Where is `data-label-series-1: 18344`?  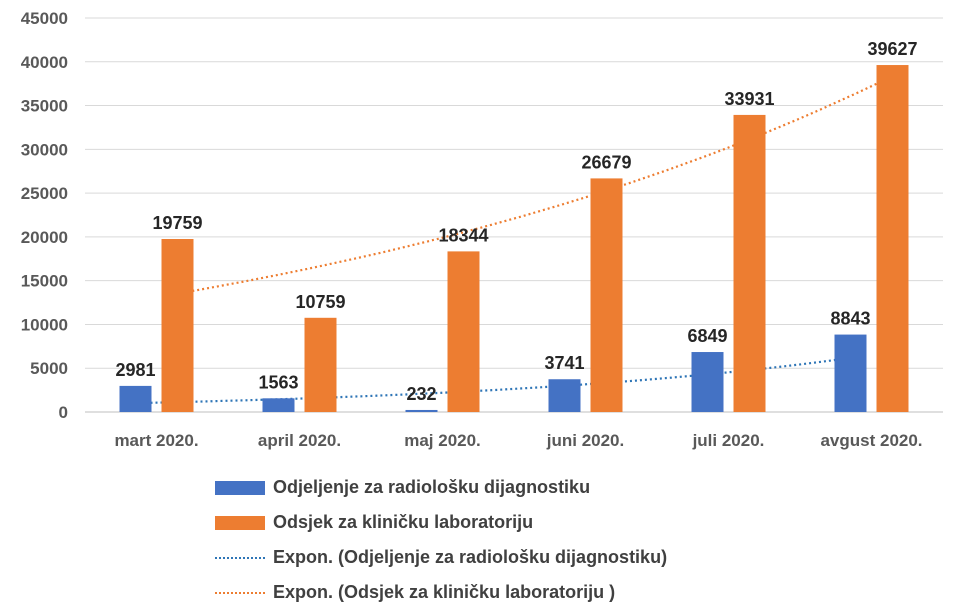
data-label-series-1: 18344 is located at coordinates (463, 235).